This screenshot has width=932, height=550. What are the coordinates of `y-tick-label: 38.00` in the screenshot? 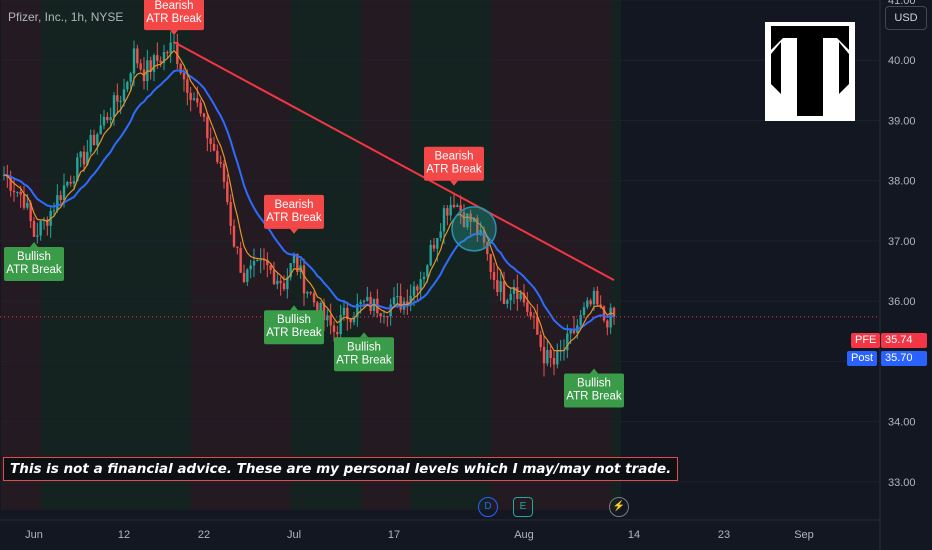 It's located at (902, 182).